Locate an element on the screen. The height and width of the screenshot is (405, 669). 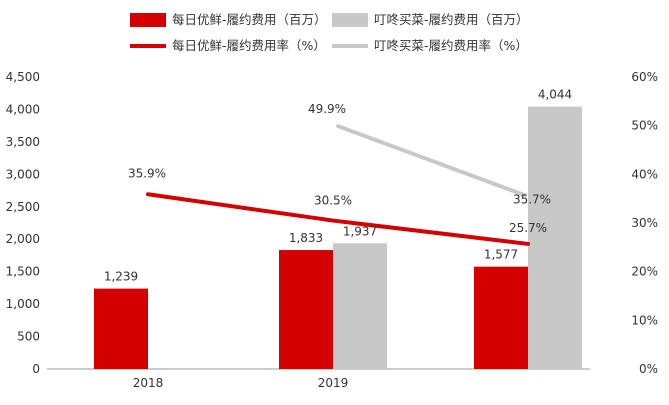
y-left-tick-label: 3,500 is located at coordinates (23, 142).